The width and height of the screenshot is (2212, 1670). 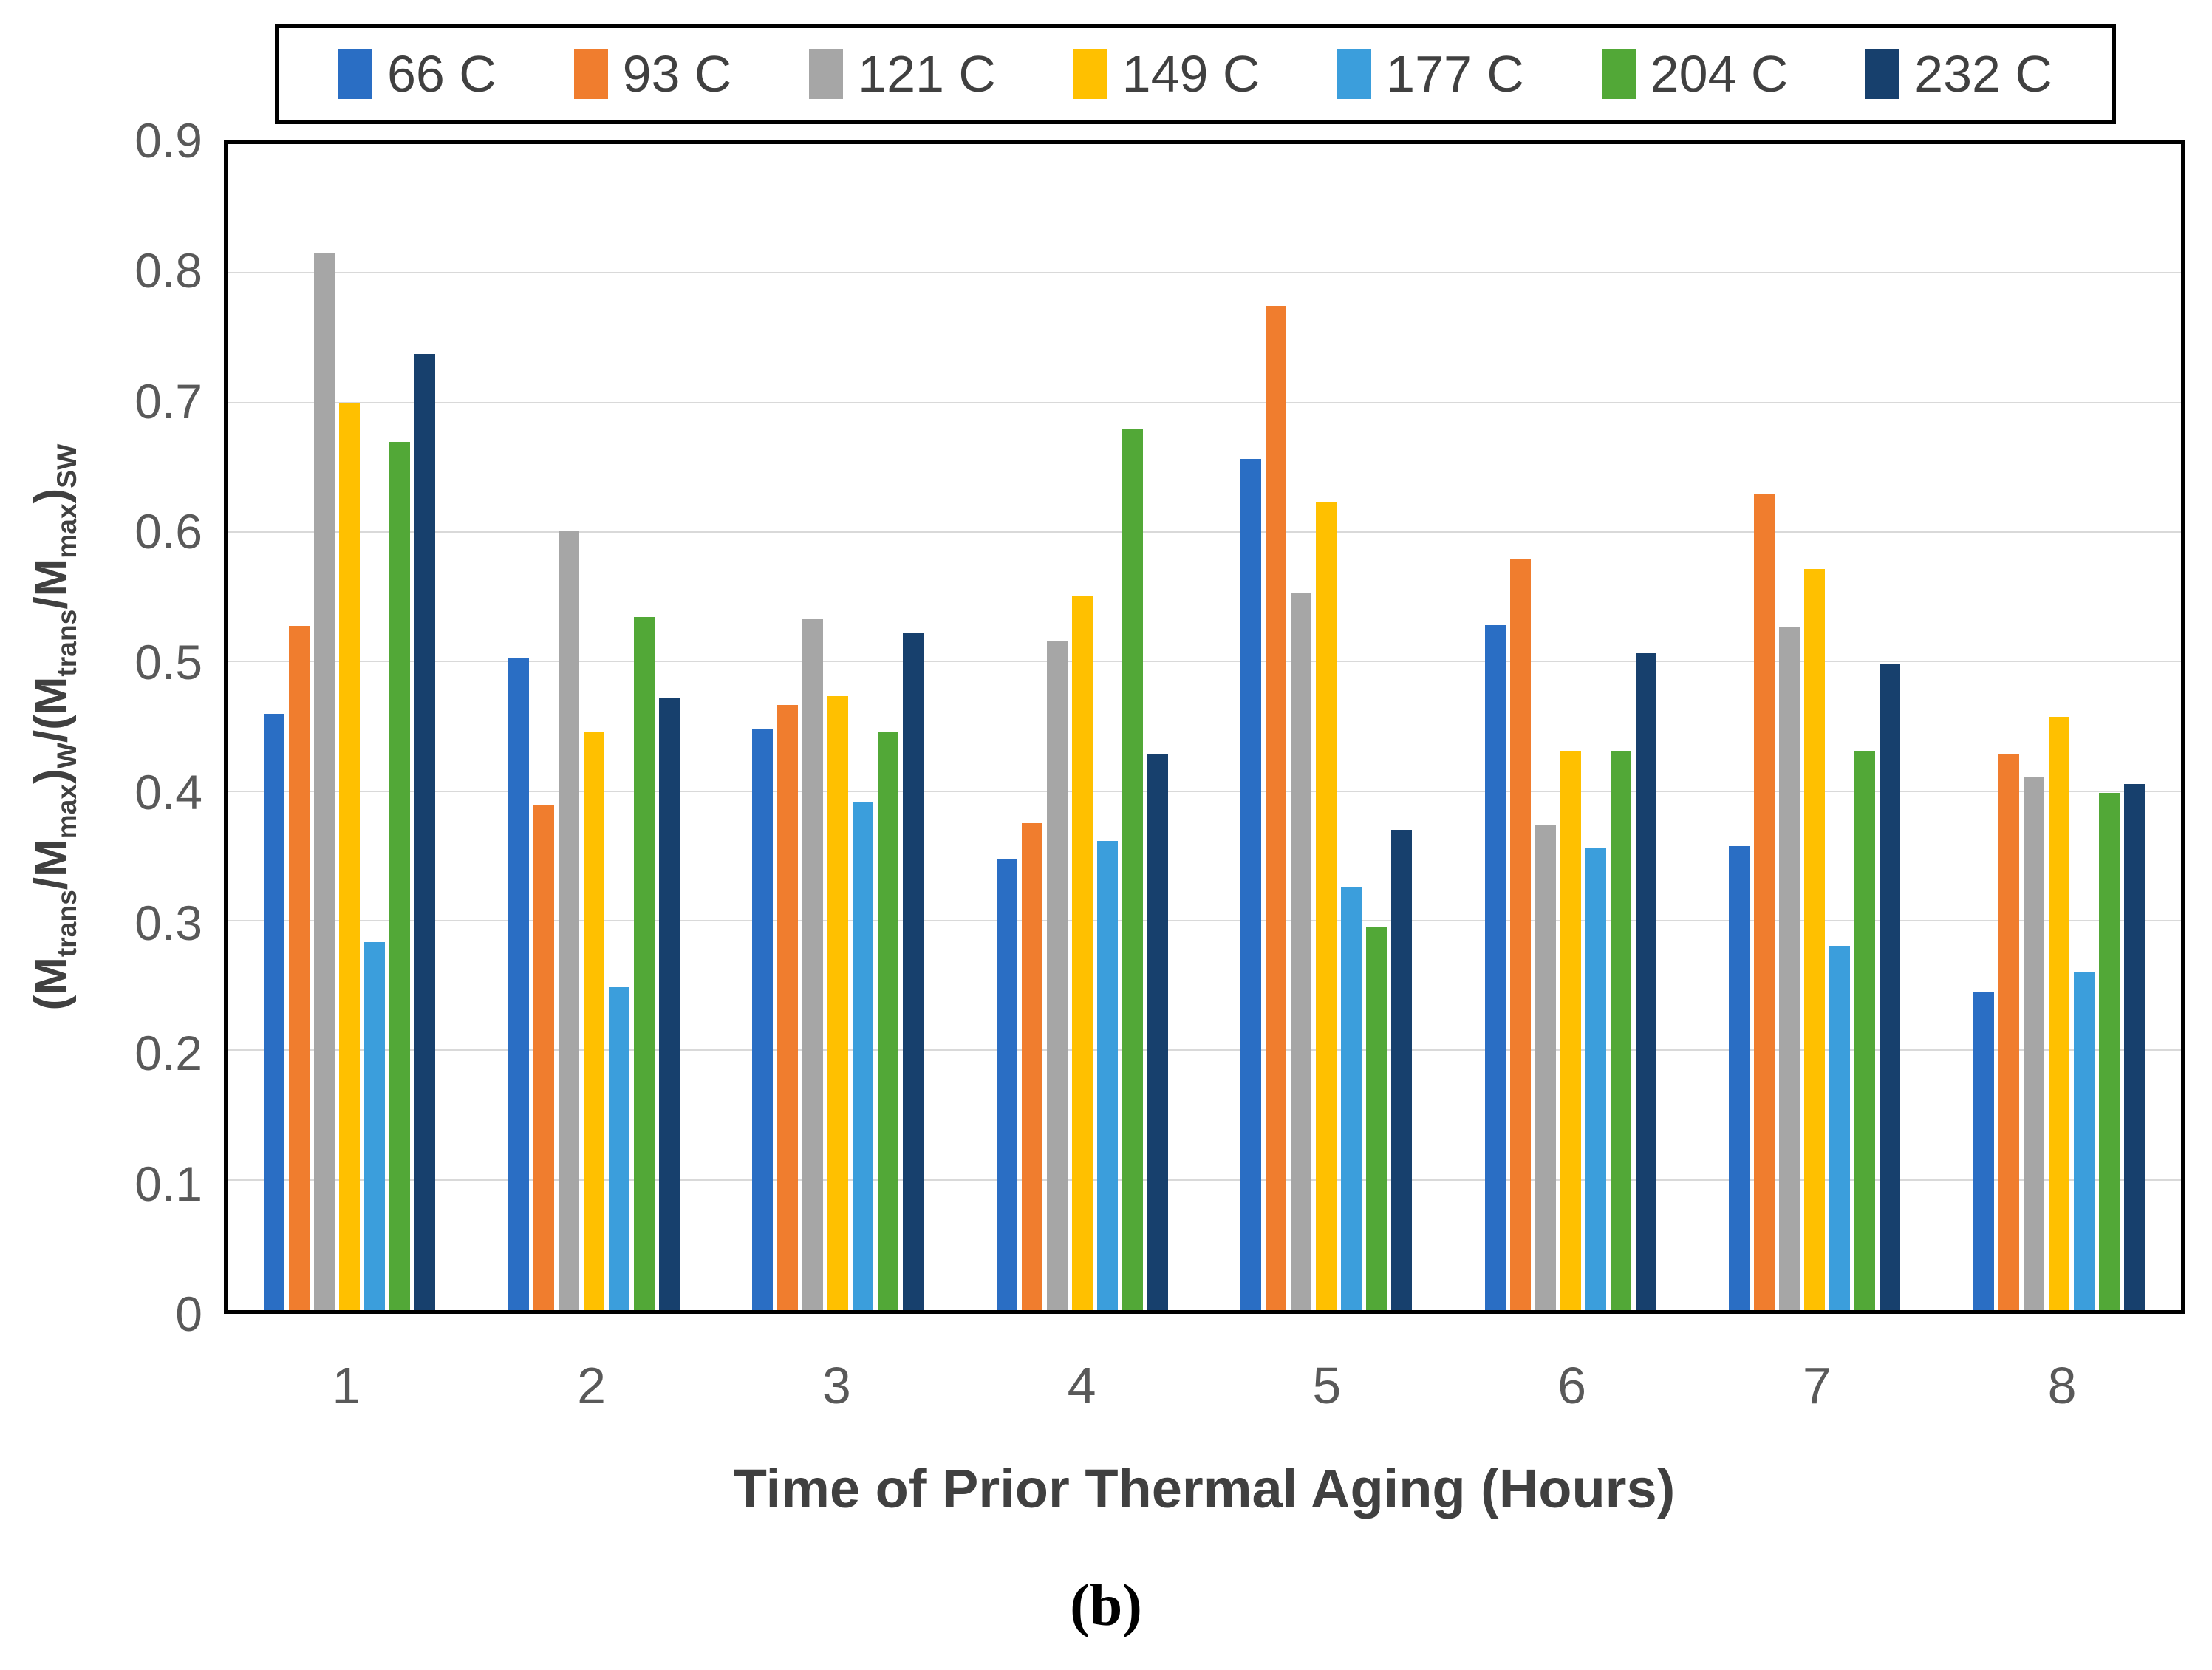 What do you see at coordinates (441, 74) in the screenshot?
I see `legend-label: 66 C` at bounding box center [441, 74].